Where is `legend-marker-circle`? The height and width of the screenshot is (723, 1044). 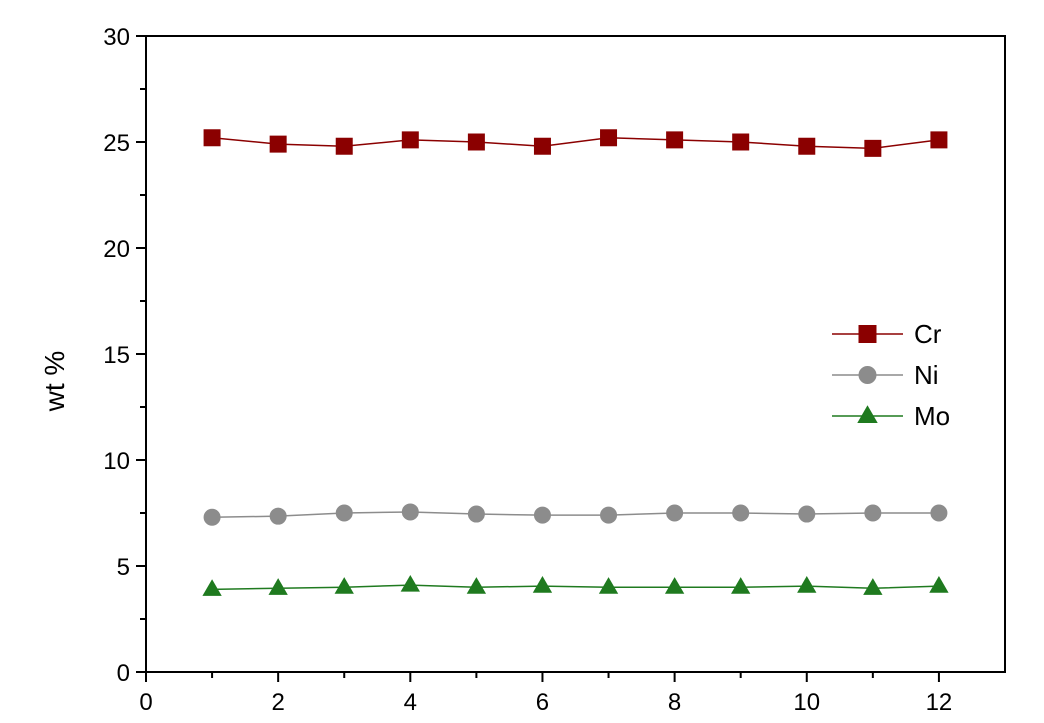 legend-marker-circle is located at coordinates (867, 375).